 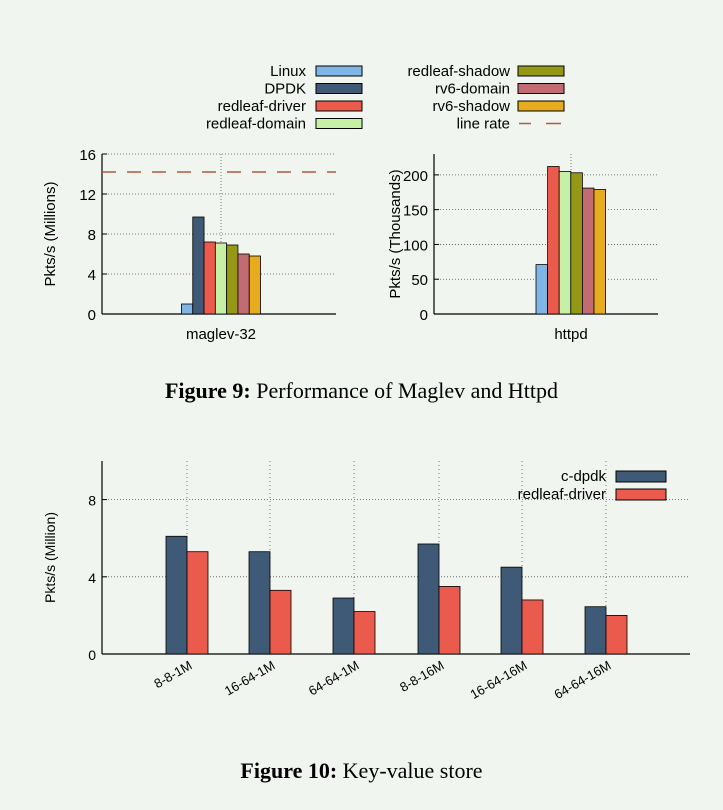 I want to click on legend-label: rv6-domain, so click(x=472, y=89).